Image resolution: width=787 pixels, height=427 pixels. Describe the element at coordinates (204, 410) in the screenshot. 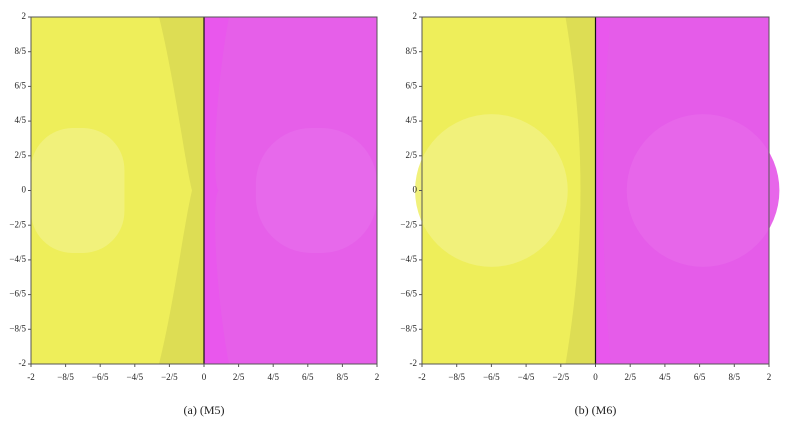

I see `caption: (a) (M5)` at that location.